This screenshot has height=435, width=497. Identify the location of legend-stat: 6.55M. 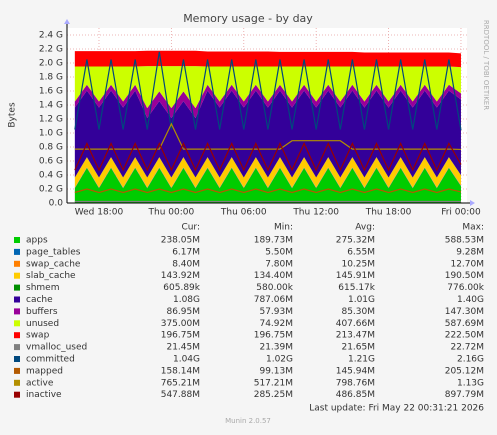
(361, 252).